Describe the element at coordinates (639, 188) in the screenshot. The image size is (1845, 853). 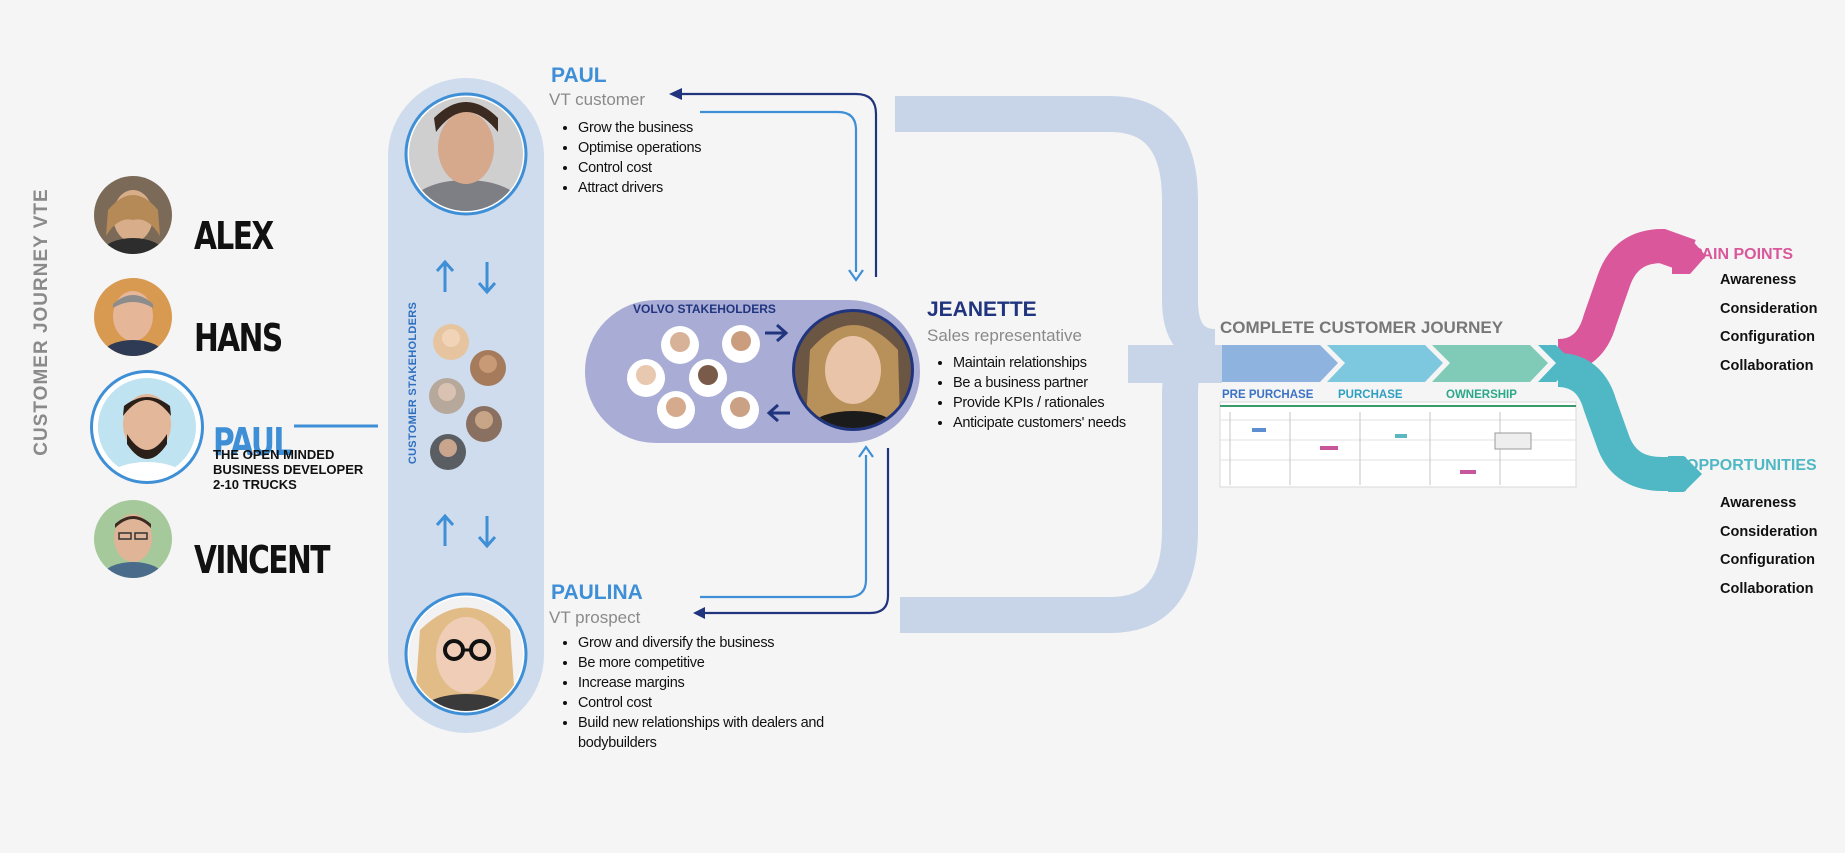
I see `goal-item: Attract drivers` at that location.